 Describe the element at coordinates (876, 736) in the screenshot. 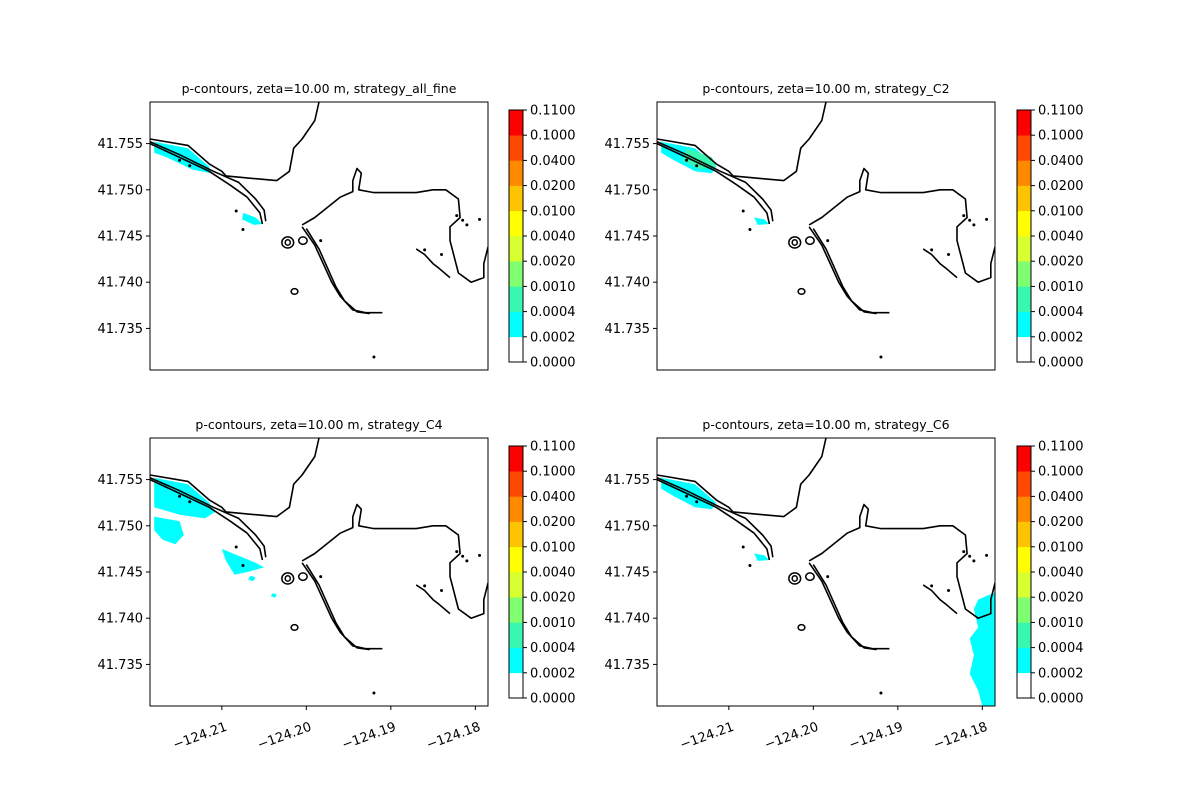

I see `x-tick-label: −124.19` at that location.